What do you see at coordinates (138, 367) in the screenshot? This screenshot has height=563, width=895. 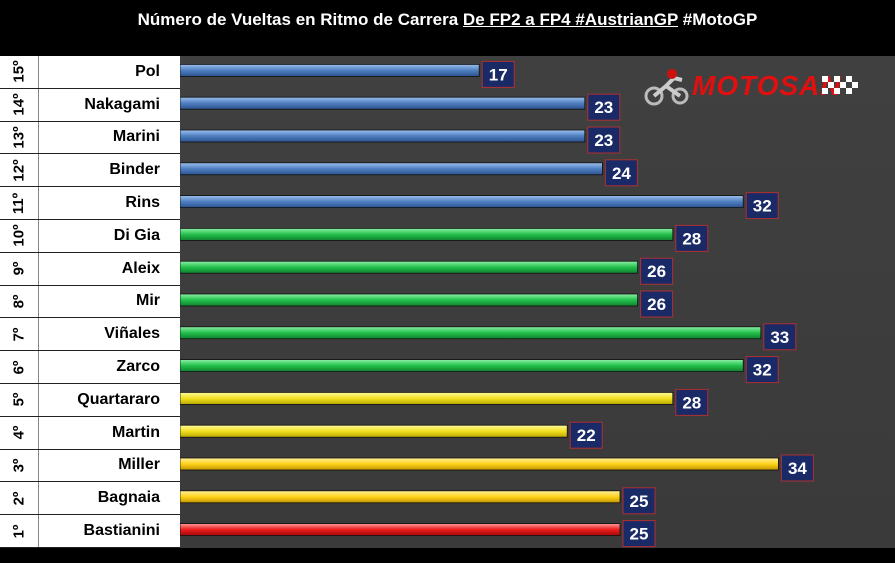 I see `rider-name: Zarco` at bounding box center [138, 367].